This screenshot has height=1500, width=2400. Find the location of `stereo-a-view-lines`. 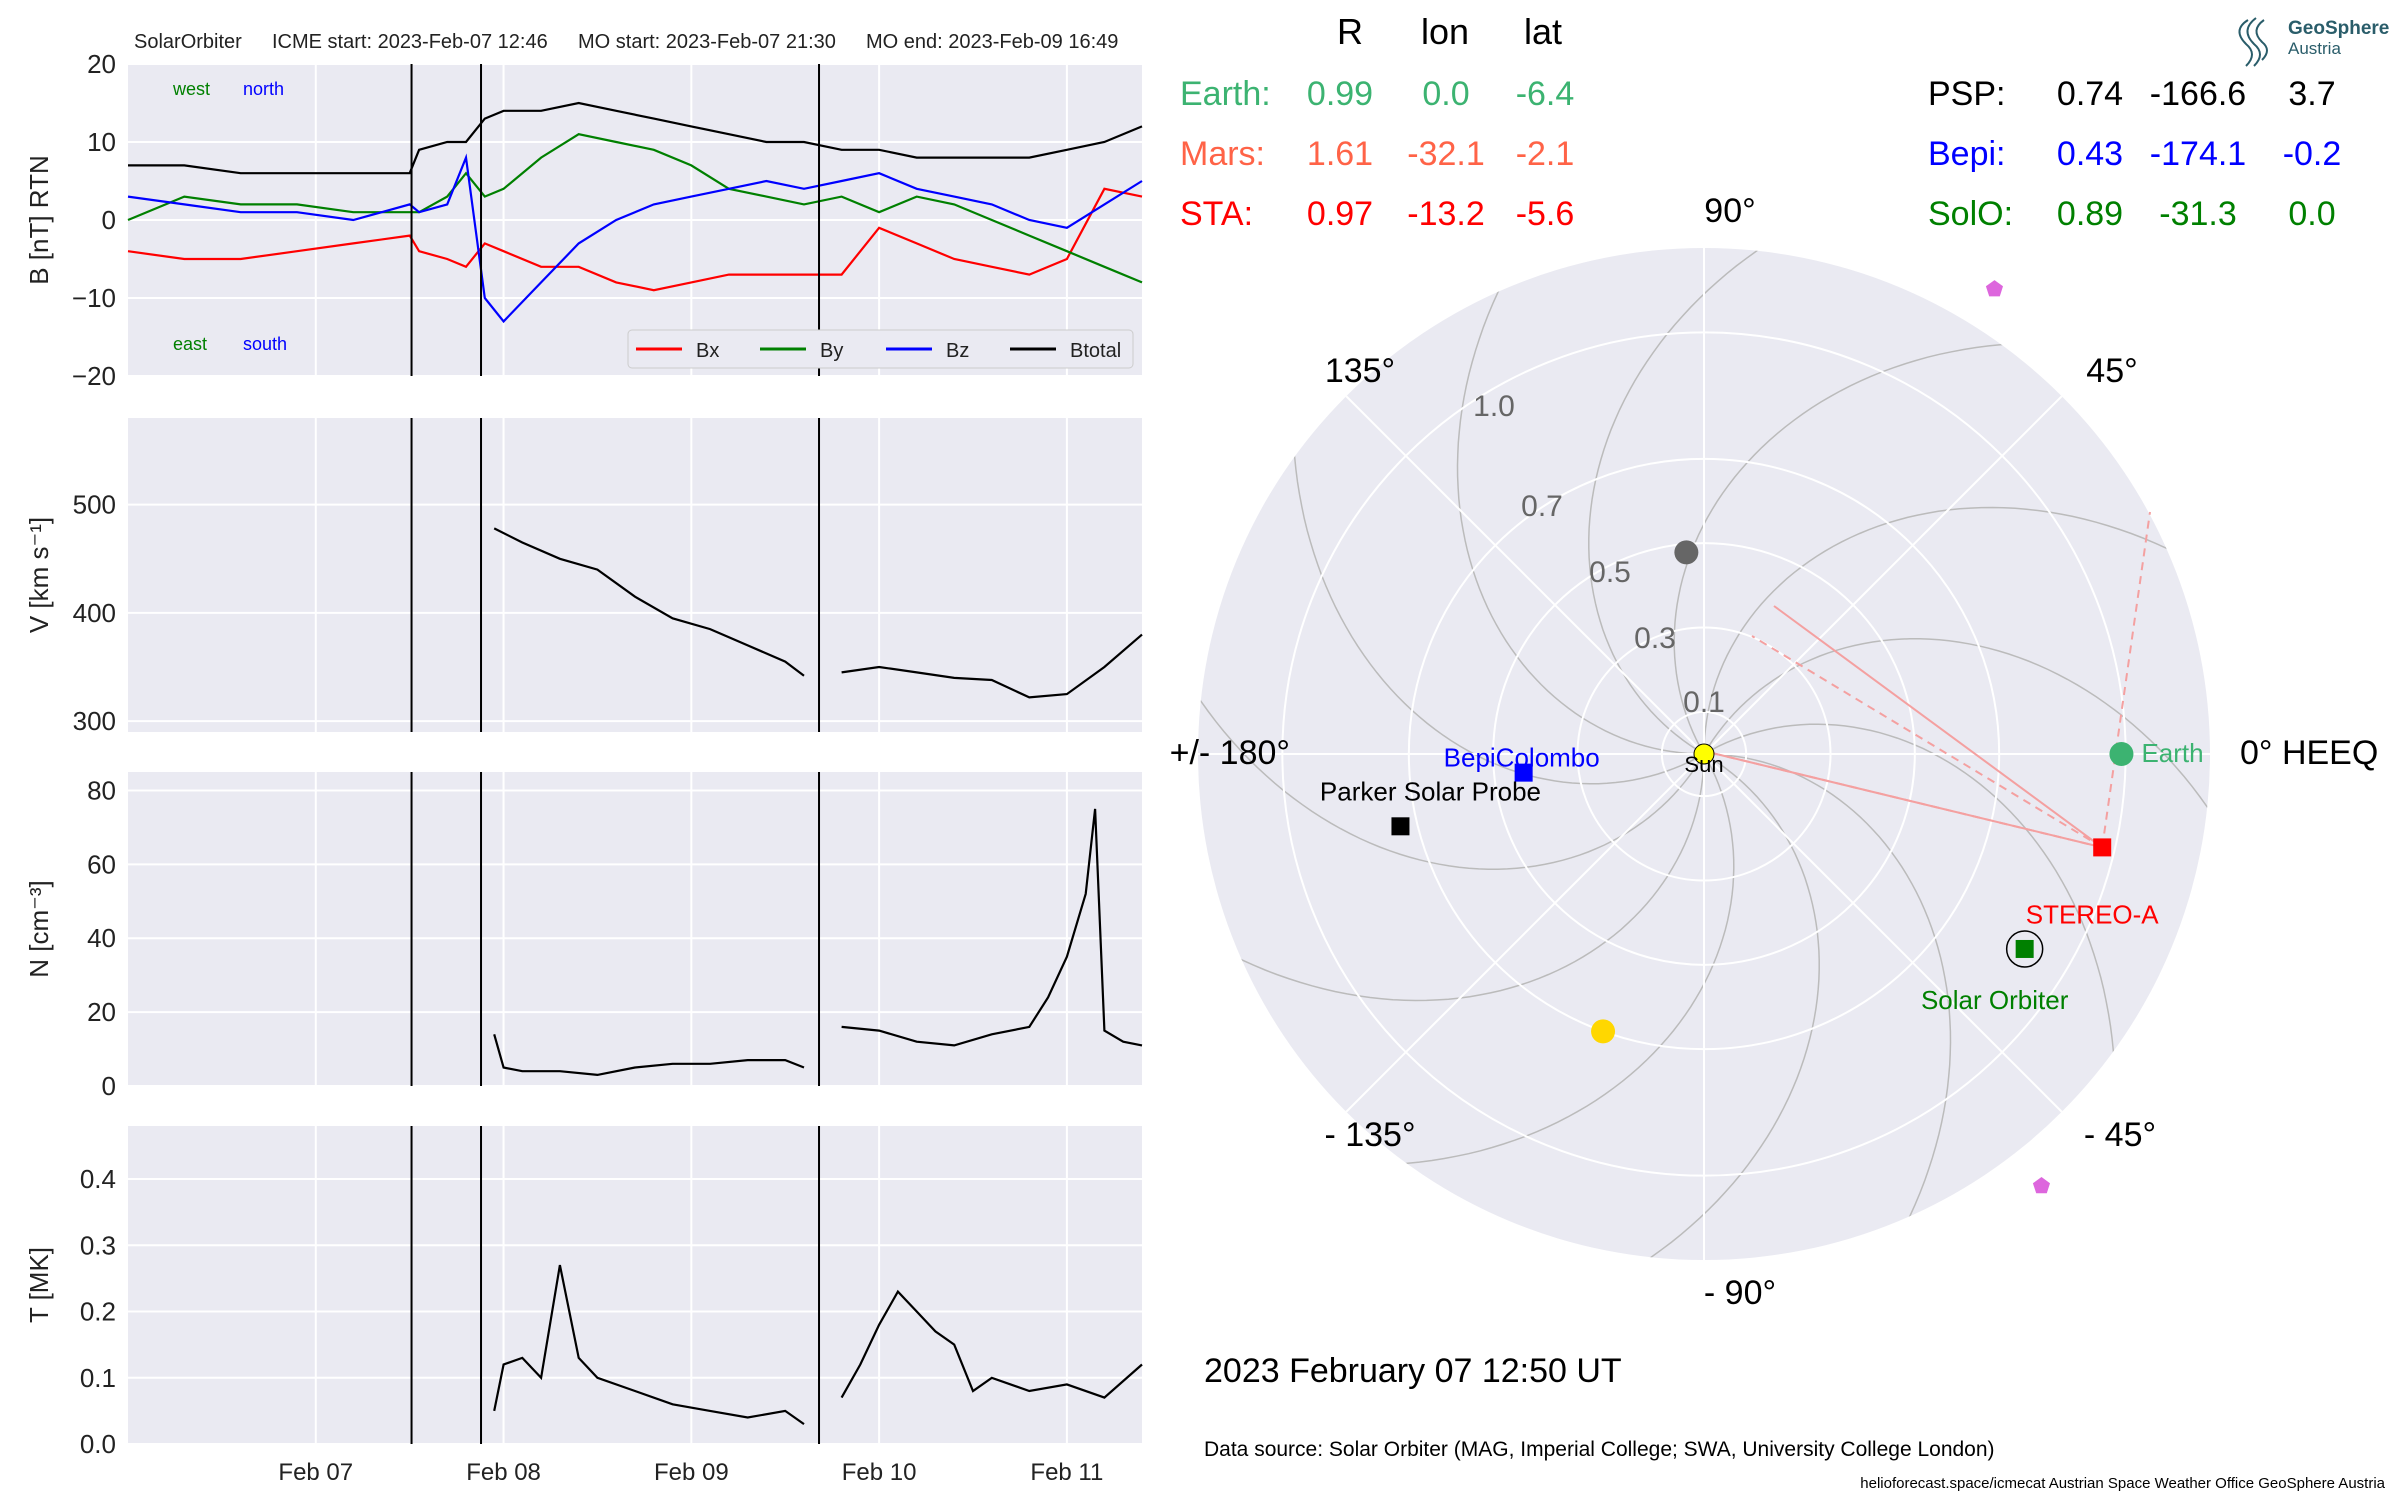

stereo-a-view-lines is located at coordinates (1929, 680).